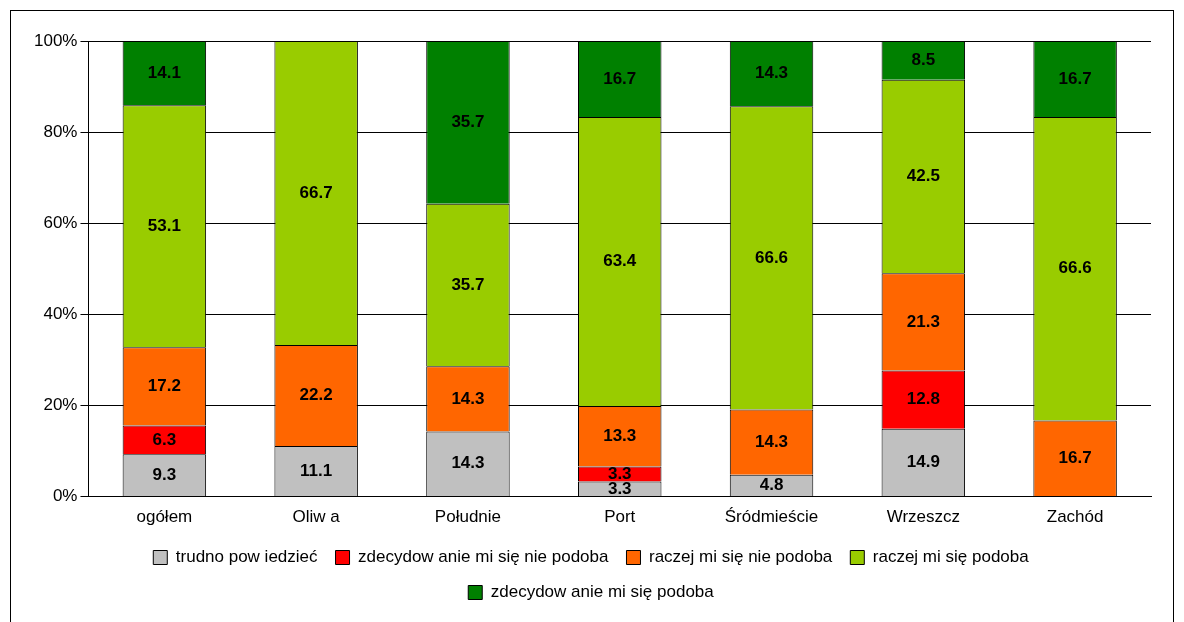  I want to click on y-tick-label: 60%, so click(60, 222).